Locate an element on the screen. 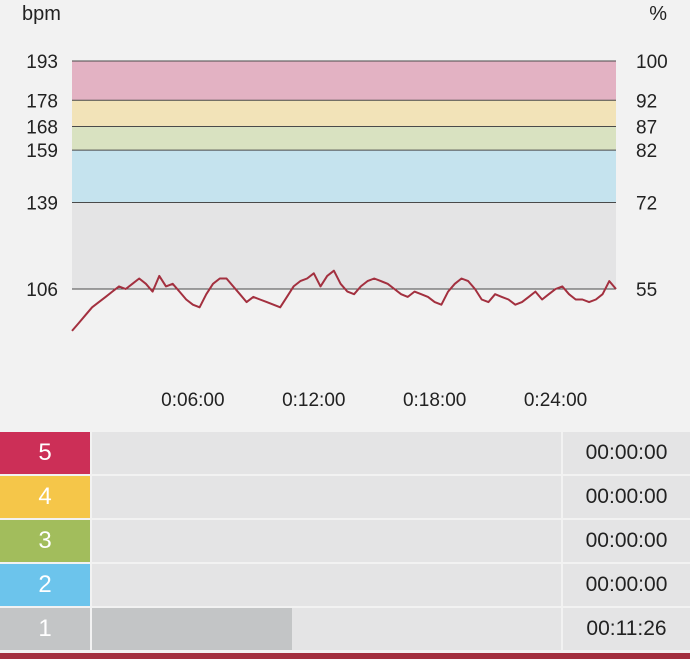 The image size is (690, 659). zone-row-5: 5 00:00:00 is located at coordinates (345, 453).